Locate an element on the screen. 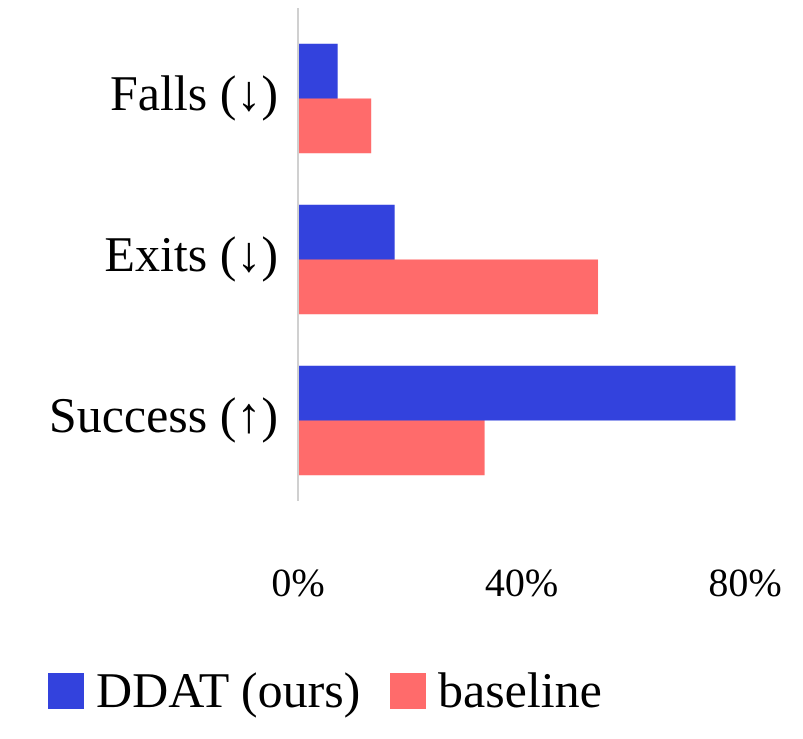  x-tick-label: 40% is located at coordinates (521, 582).